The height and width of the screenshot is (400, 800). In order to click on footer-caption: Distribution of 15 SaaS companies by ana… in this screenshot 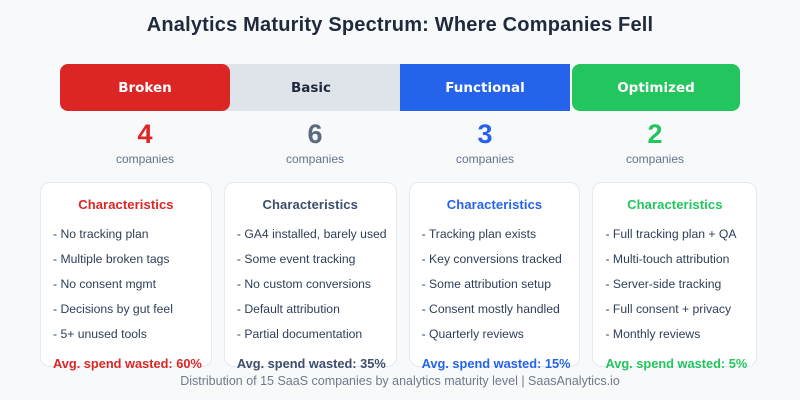, I will do `click(400, 381)`.